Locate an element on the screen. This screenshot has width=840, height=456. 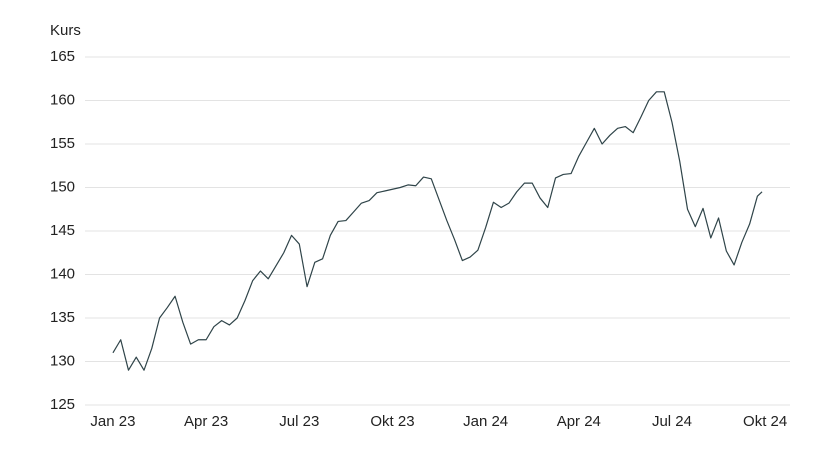
y-axis-label: Kurs is located at coordinates (65, 30).